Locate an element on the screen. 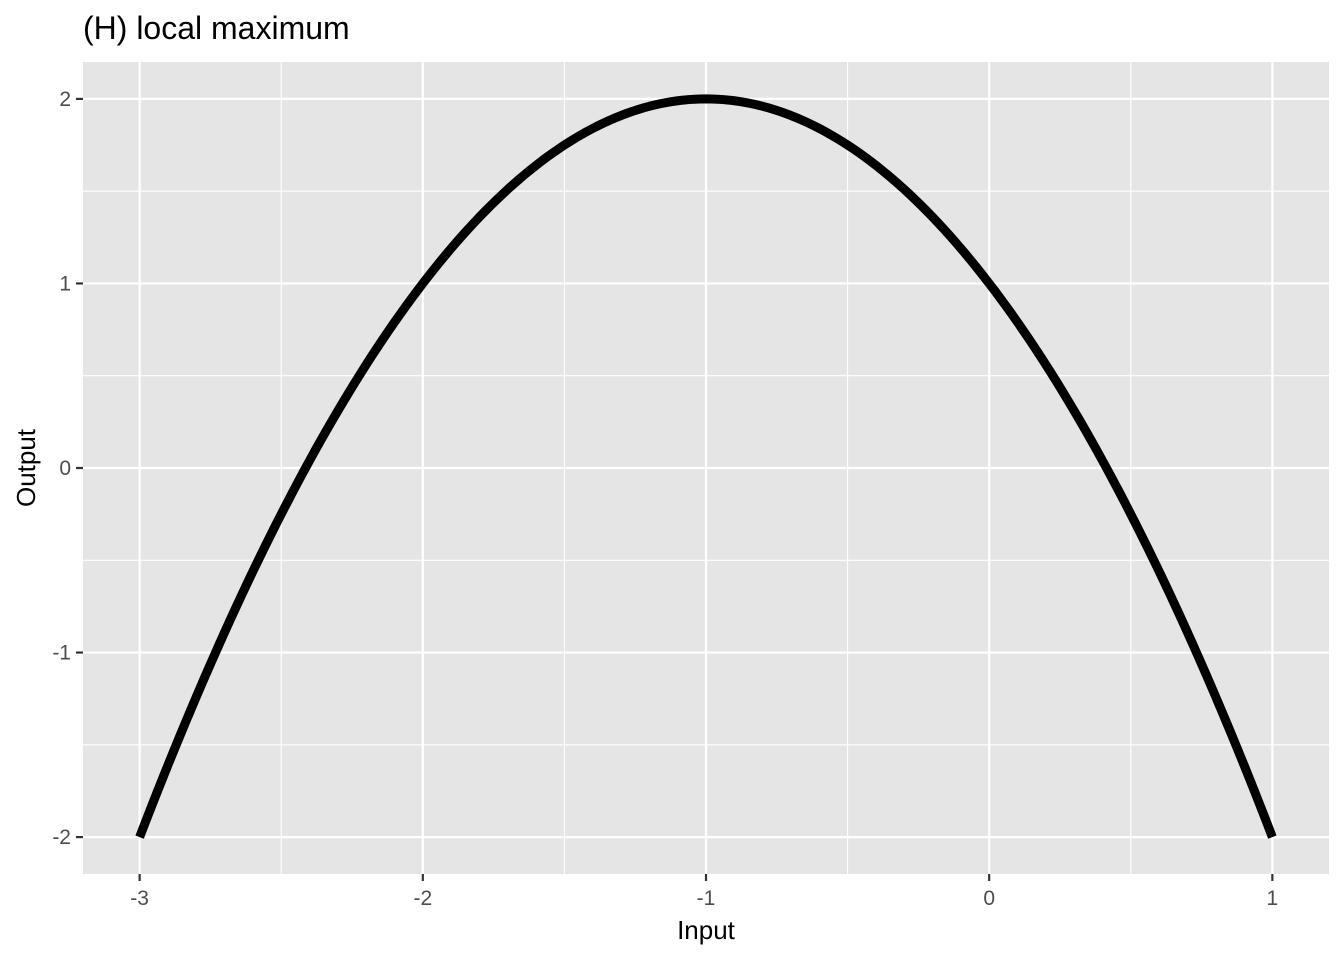 The height and width of the screenshot is (960, 1344). x-tick-label: -1 is located at coordinates (706, 898).